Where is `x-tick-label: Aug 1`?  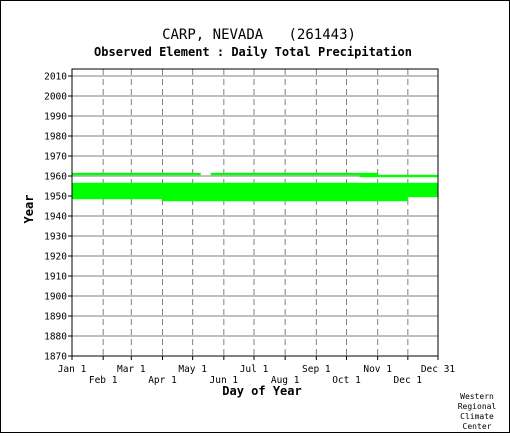
x-tick-label: Aug 1 is located at coordinates (285, 380).